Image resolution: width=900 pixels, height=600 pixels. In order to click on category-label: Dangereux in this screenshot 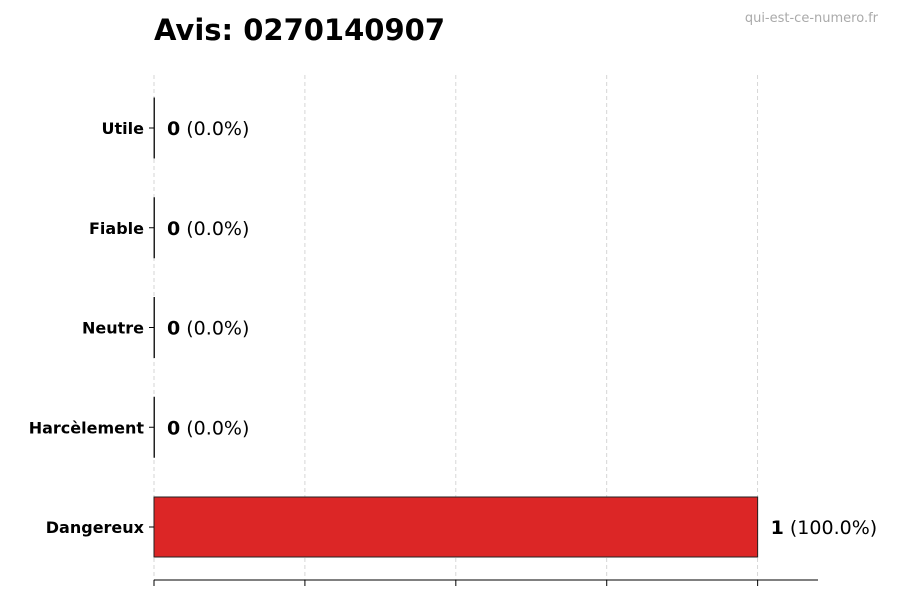, I will do `click(95, 527)`.